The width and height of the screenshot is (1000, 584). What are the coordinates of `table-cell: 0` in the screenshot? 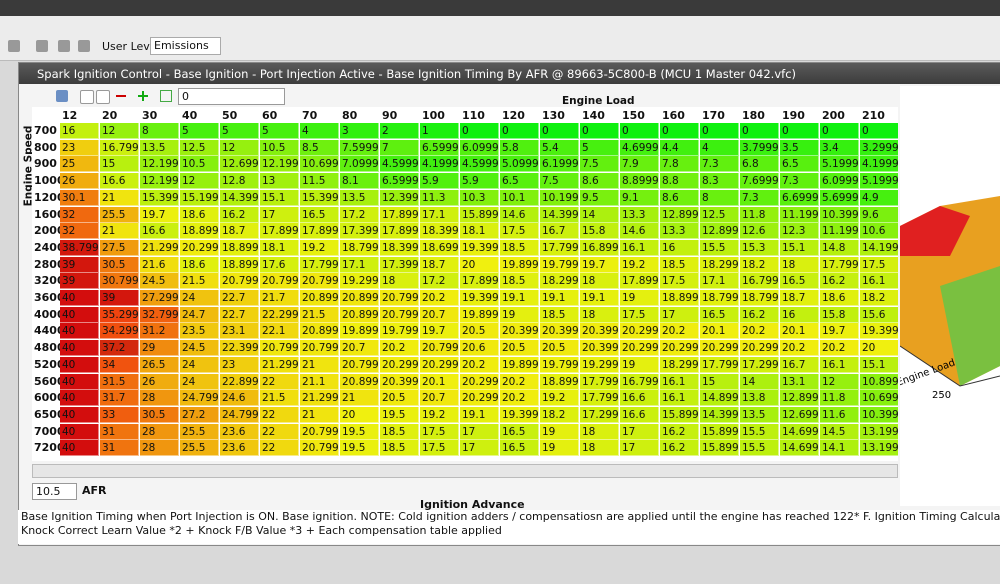 It's located at (759, 131).